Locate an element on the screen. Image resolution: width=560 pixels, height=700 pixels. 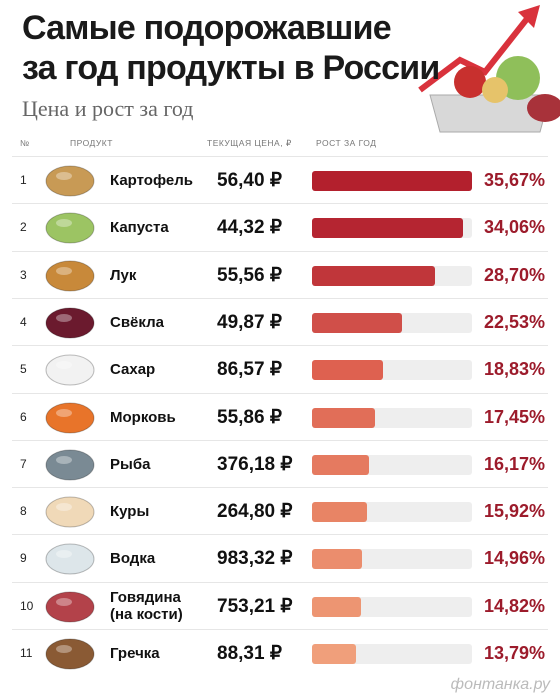
table-row: 1 Картофель 56,40 ₽ 35,67% is located at coordinates (280, 180).